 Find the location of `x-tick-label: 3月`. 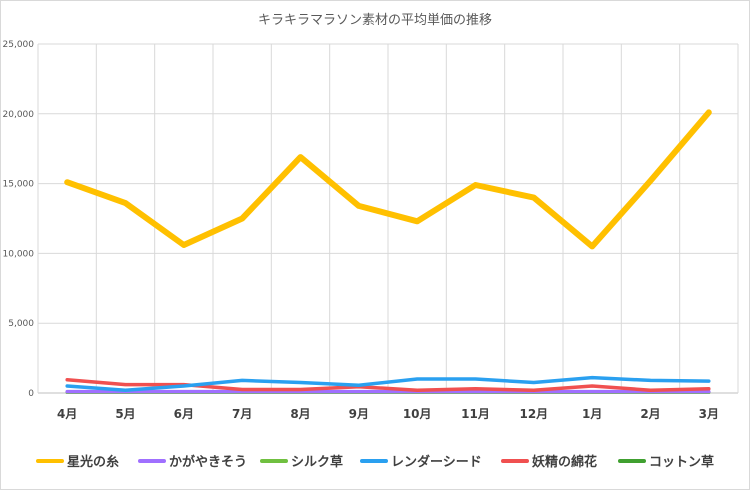

x-tick-label: 3月 is located at coordinates (709, 414).